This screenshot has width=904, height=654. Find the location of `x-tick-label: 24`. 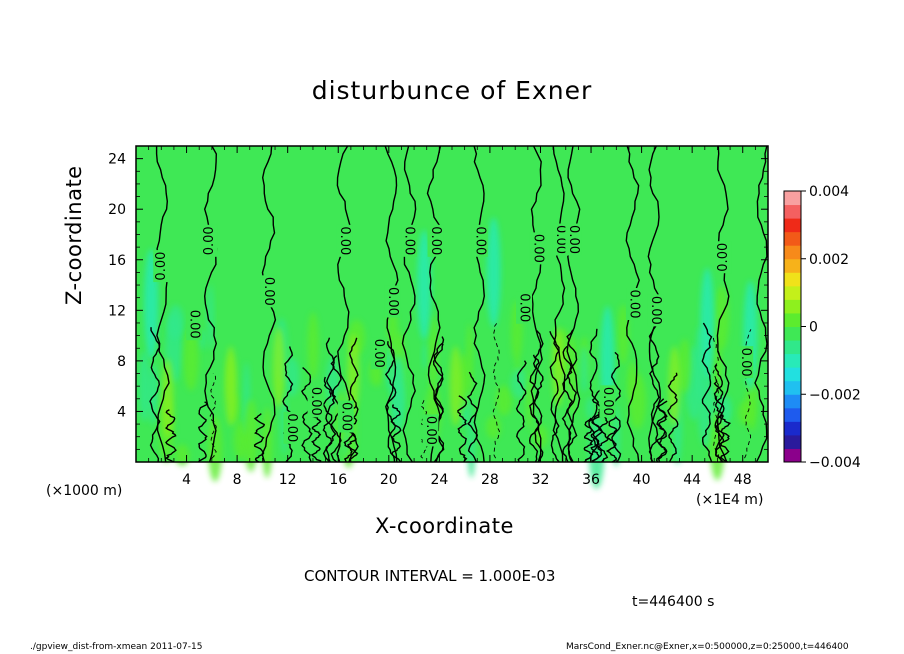

x-tick-label: 24 is located at coordinates (439, 480).